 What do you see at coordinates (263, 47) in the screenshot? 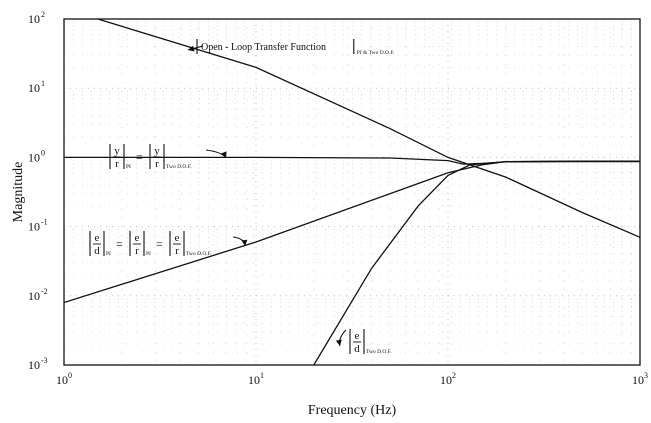
I see `annotation-text: Open - Loop Transfer Function` at bounding box center [263, 47].